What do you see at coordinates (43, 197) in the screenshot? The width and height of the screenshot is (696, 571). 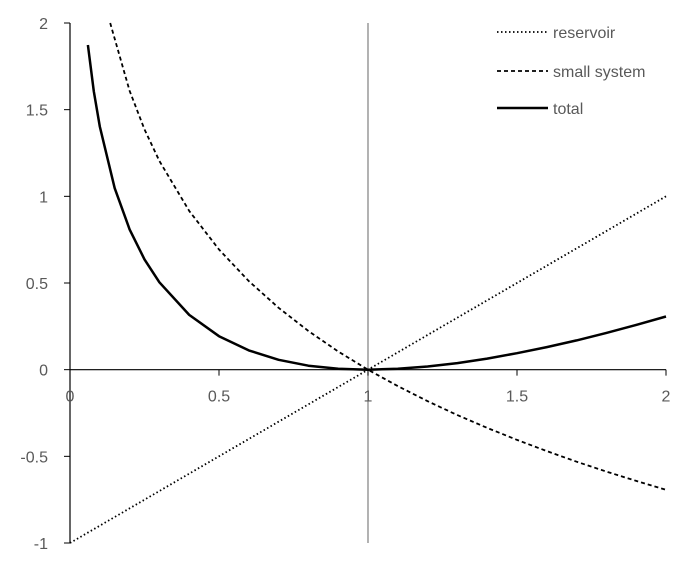 I see `y-tick-label: 1` at bounding box center [43, 197].